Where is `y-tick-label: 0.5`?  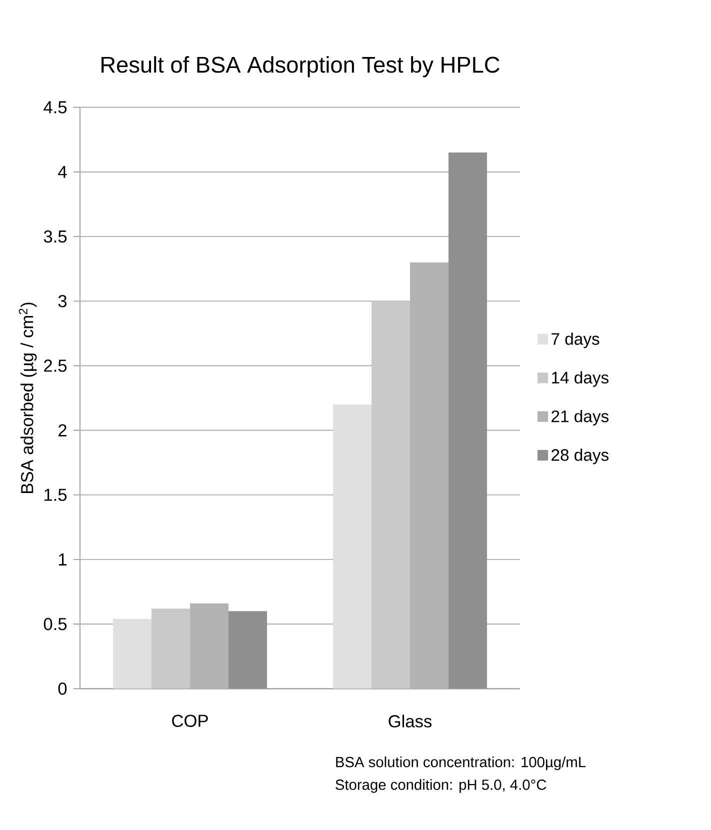
y-tick-label: 0.5 is located at coordinates (55, 624).